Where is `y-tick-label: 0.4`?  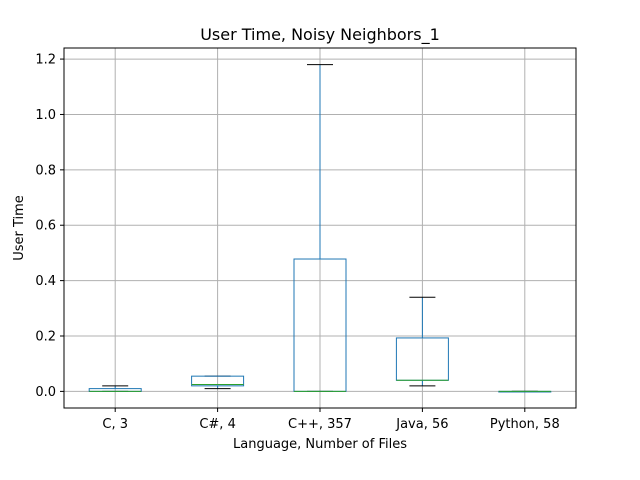
y-tick-label: 0.4 is located at coordinates (45, 281).